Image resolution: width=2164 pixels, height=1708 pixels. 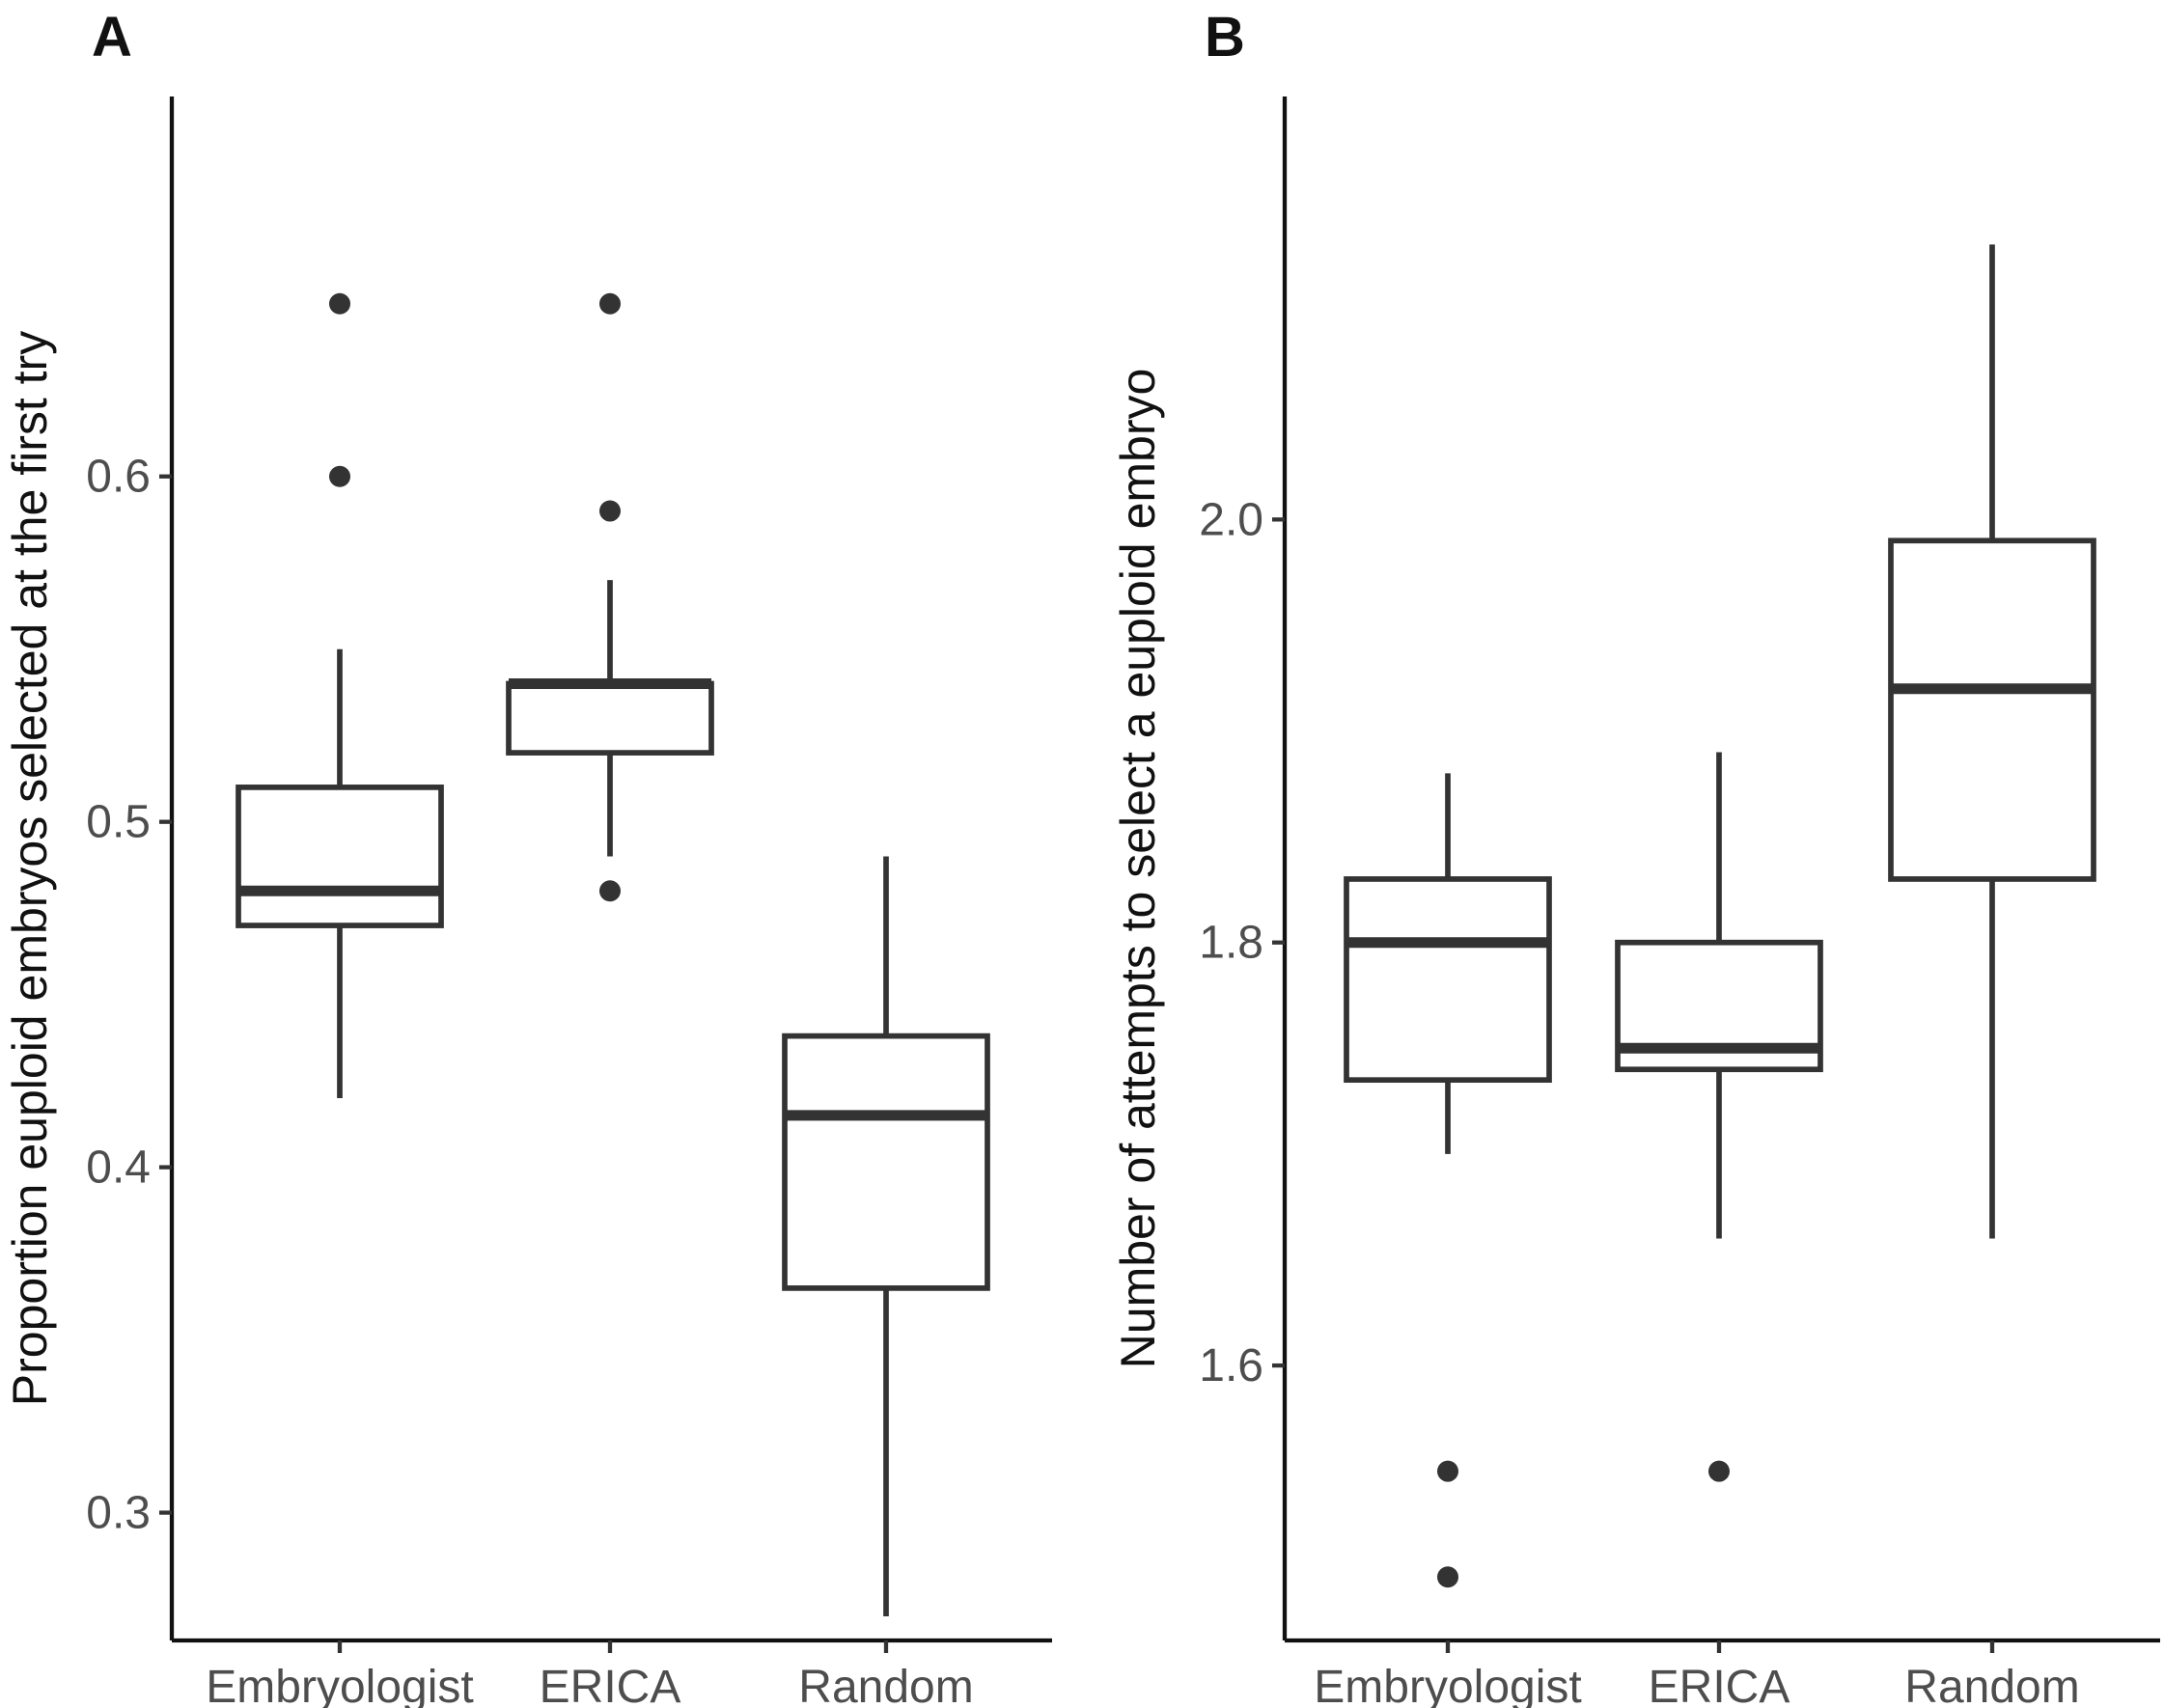 I want to click on y-tick-label: 0.3, so click(x=118, y=1513).